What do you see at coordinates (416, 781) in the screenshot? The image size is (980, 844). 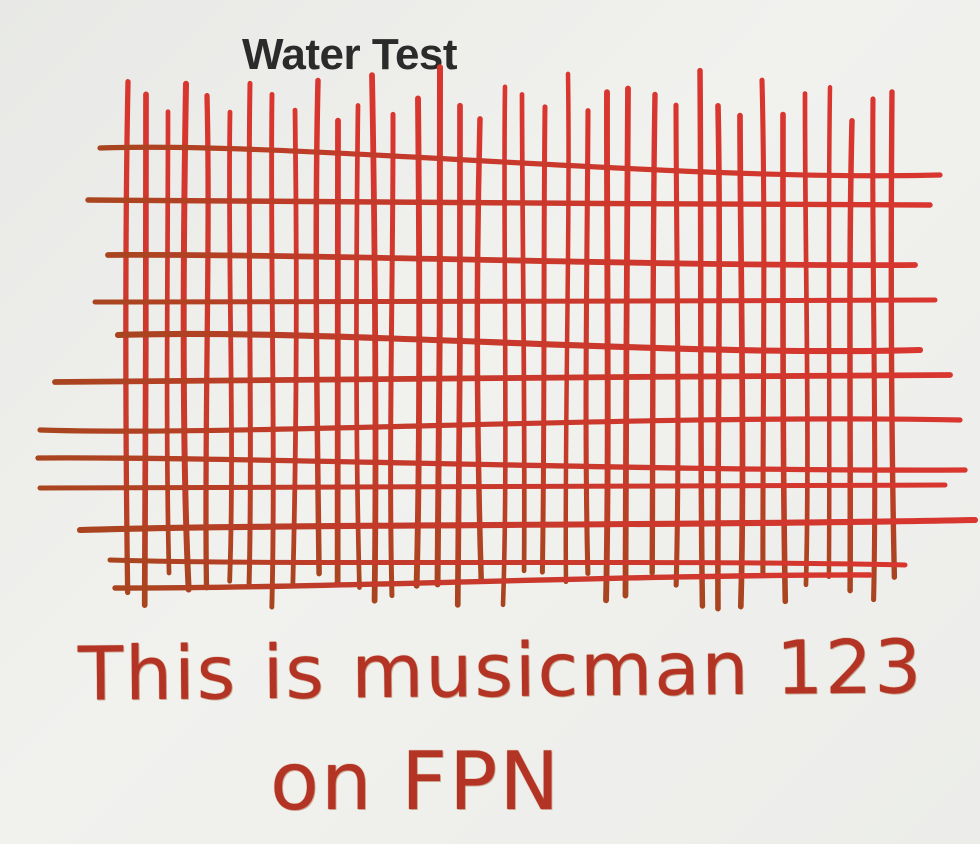 I see `handwritten-line-2: on FPN` at bounding box center [416, 781].